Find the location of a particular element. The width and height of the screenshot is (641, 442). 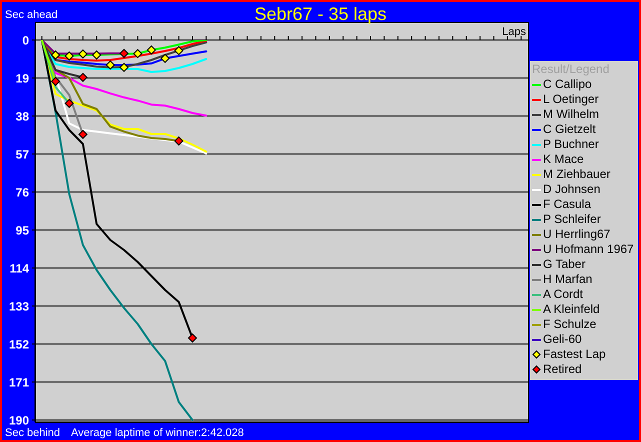

legend-label: M Ziehbauer is located at coordinates (576, 174).